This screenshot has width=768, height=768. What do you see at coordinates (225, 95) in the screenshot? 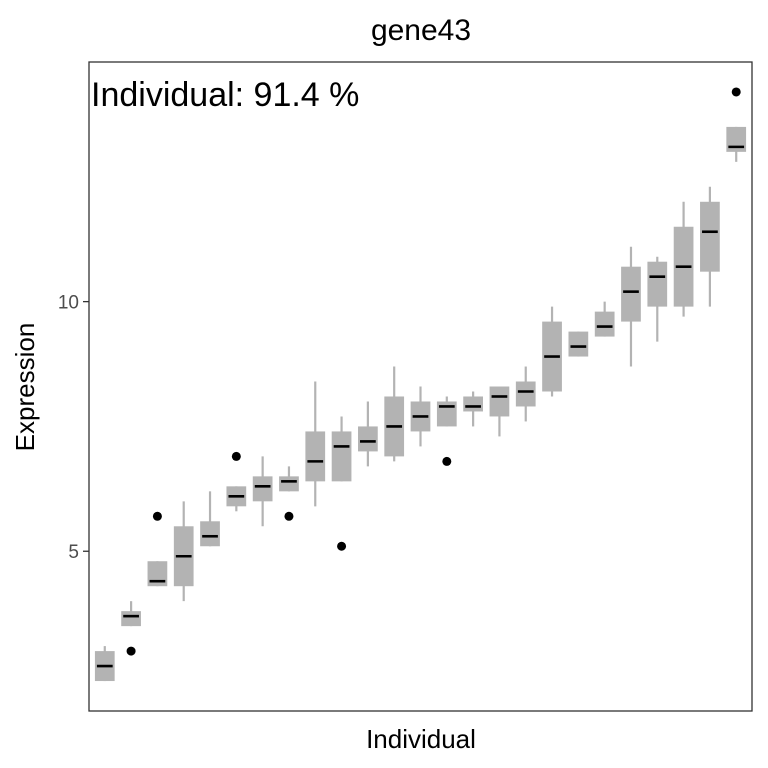
I see `chart-annotation: Individual: 91.4 %` at bounding box center [225, 95].